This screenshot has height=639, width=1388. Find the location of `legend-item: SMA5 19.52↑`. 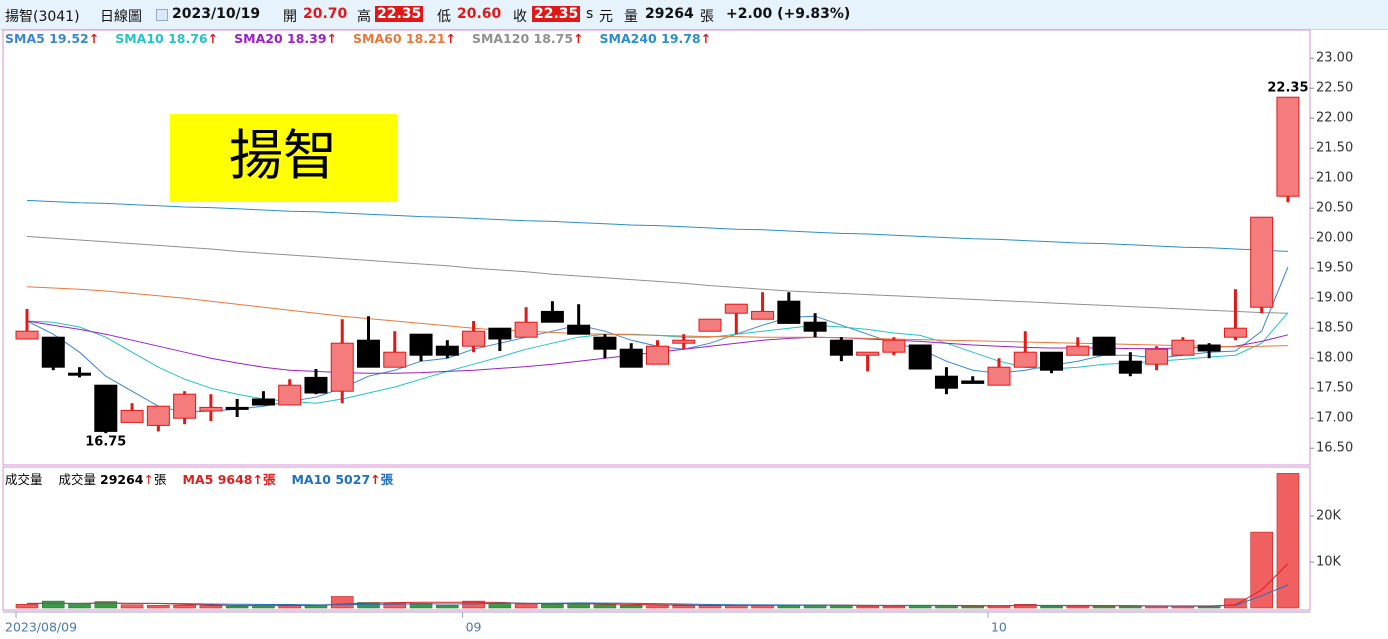

legend-item: SMA5 19.52↑ is located at coordinates (52, 38).